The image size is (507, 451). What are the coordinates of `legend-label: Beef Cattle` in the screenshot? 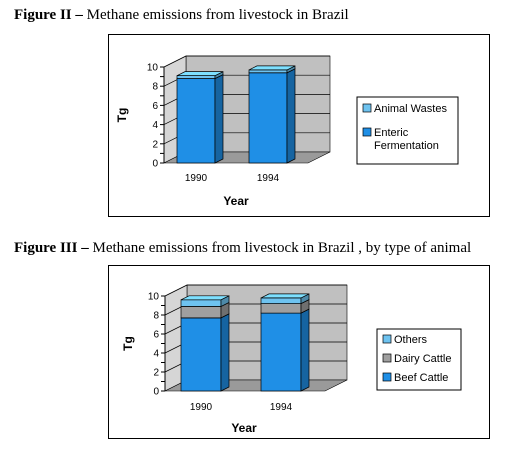 It's located at (421, 378).